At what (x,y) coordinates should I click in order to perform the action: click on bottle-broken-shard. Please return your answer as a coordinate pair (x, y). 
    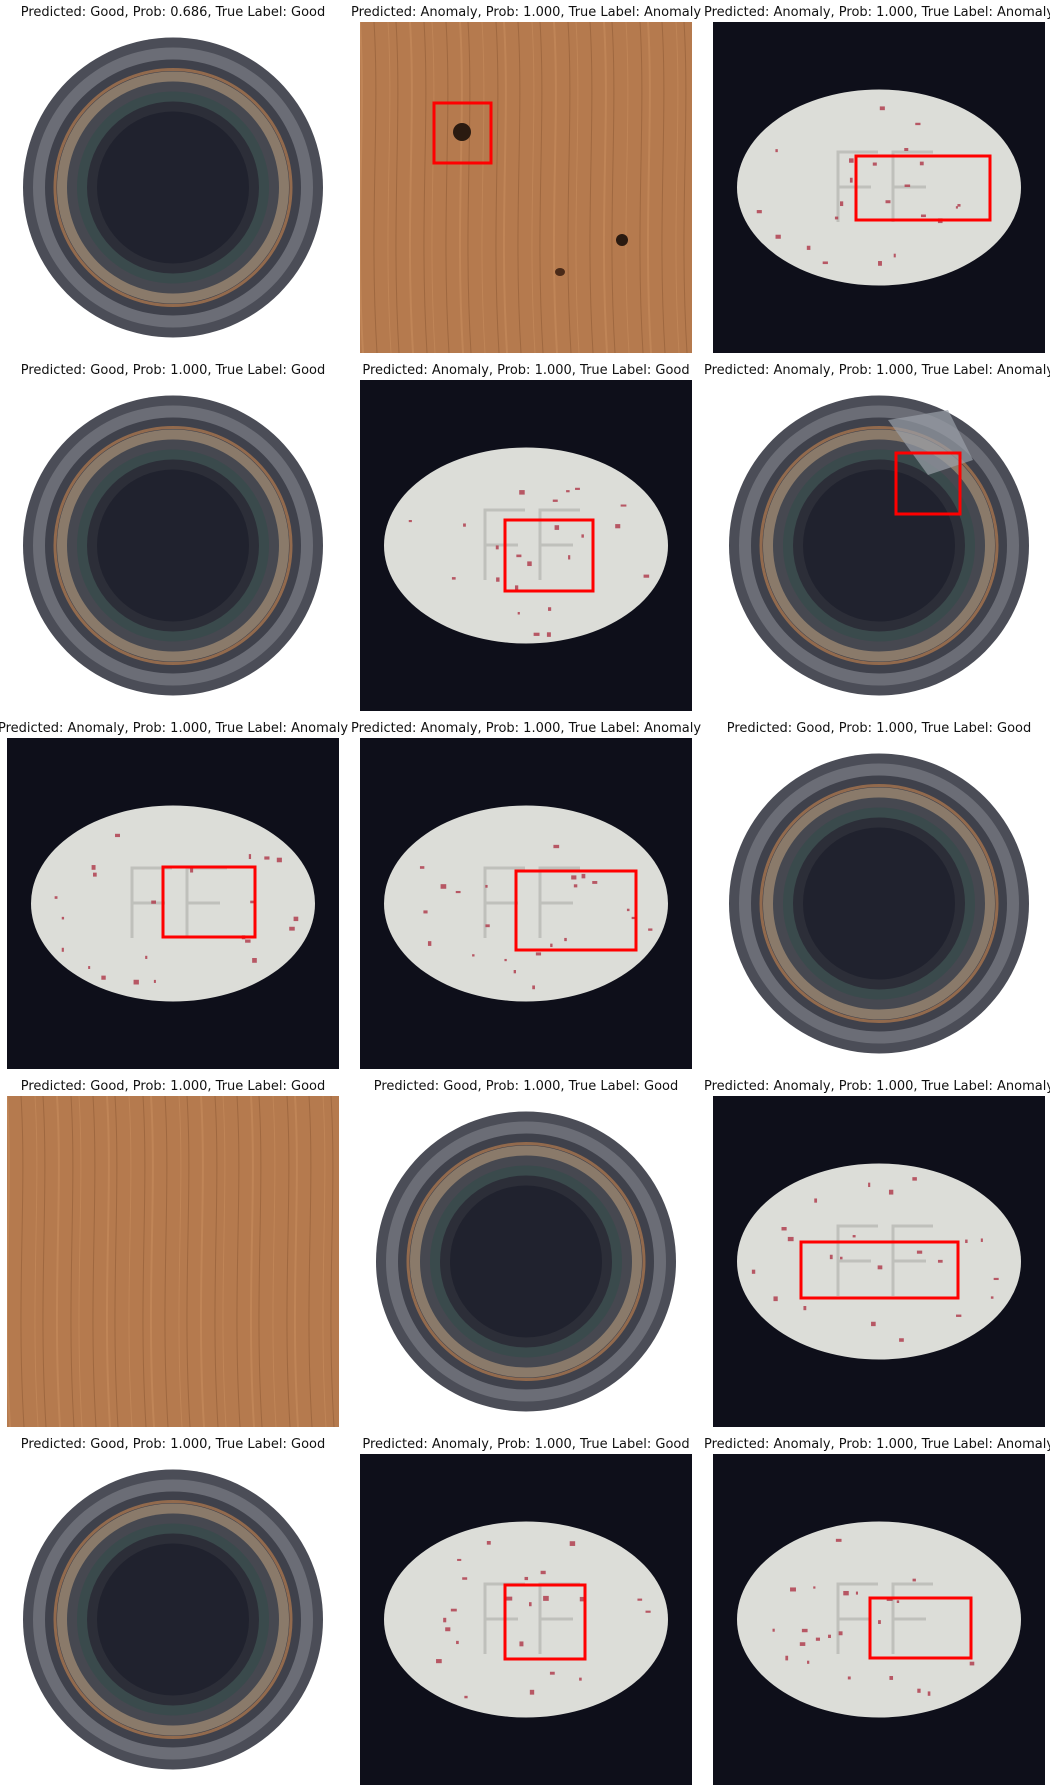
    Looking at the image, I should click on (930, 442).